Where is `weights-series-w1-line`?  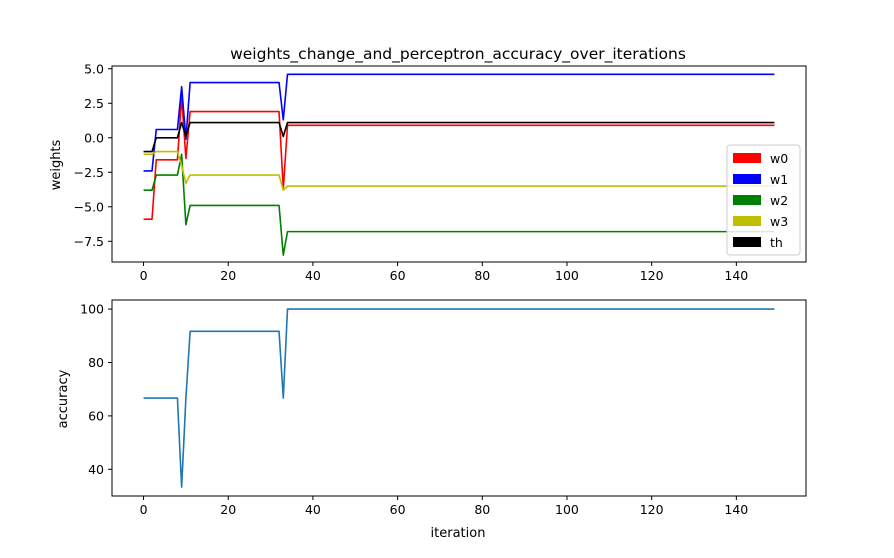 weights-series-w1-line is located at coordinates (459, 122).